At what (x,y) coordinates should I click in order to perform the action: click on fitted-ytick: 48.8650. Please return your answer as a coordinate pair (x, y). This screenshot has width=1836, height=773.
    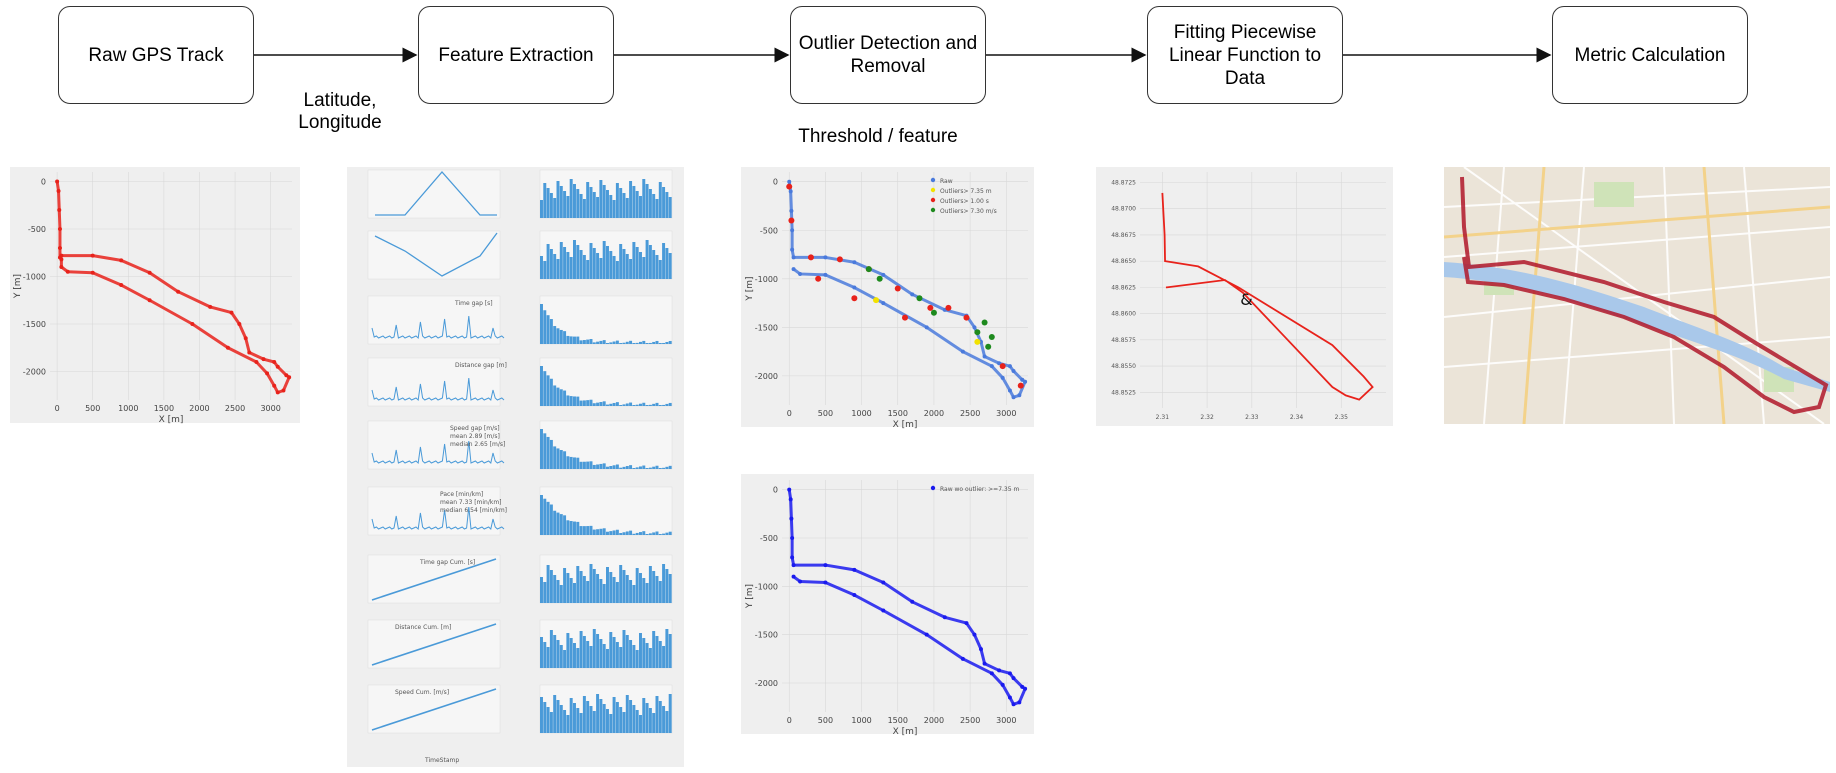
    Looking at the image, I should click on (1123, 261).